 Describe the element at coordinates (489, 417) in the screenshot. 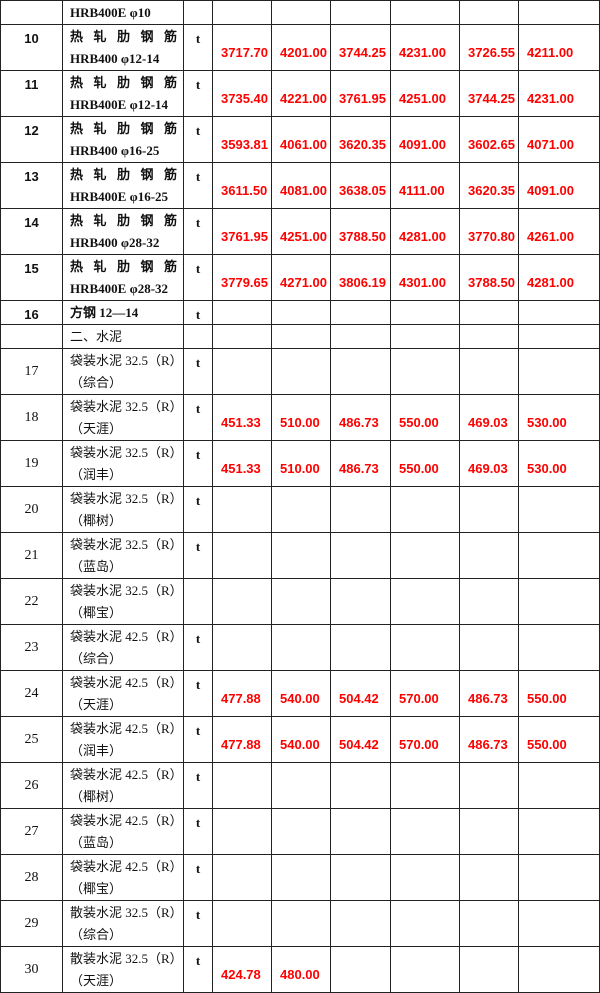

I see `price-cell: 469.03` at that location.